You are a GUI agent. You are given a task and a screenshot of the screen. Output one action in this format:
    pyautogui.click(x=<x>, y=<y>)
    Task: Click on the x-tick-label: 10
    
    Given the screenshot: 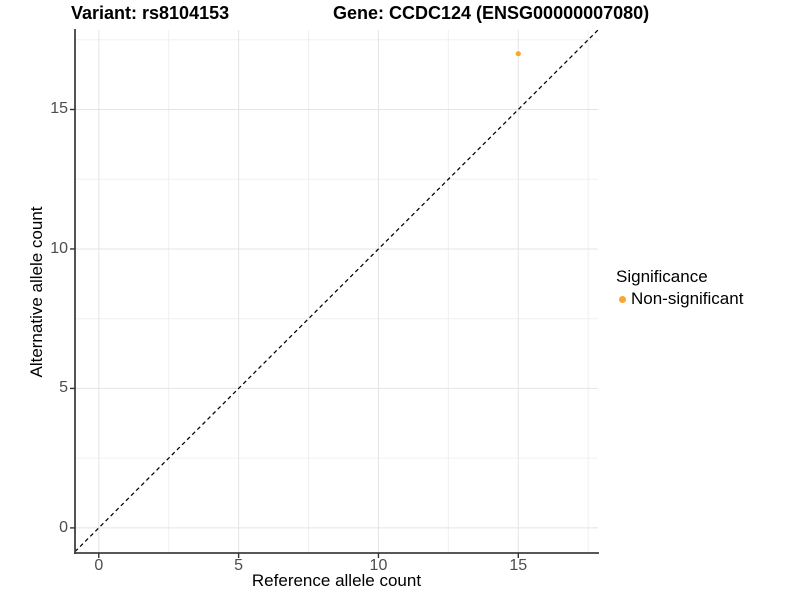 What is the action you would take?
    pyautogui.click(x=378, y=565)
    